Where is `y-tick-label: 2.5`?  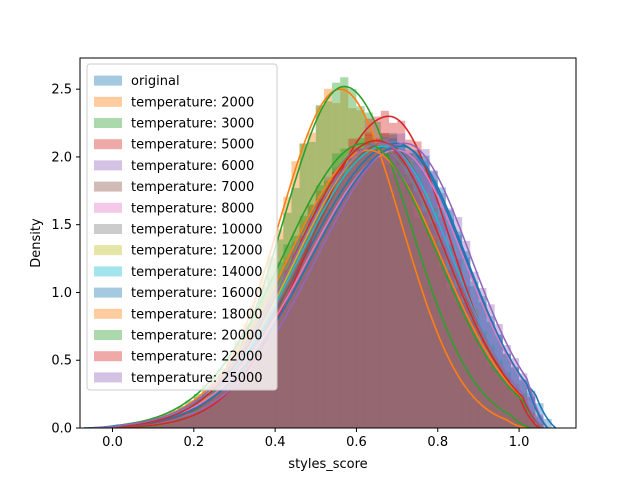
y-tick-label: 2.5 is located at coordinates (61, 90).